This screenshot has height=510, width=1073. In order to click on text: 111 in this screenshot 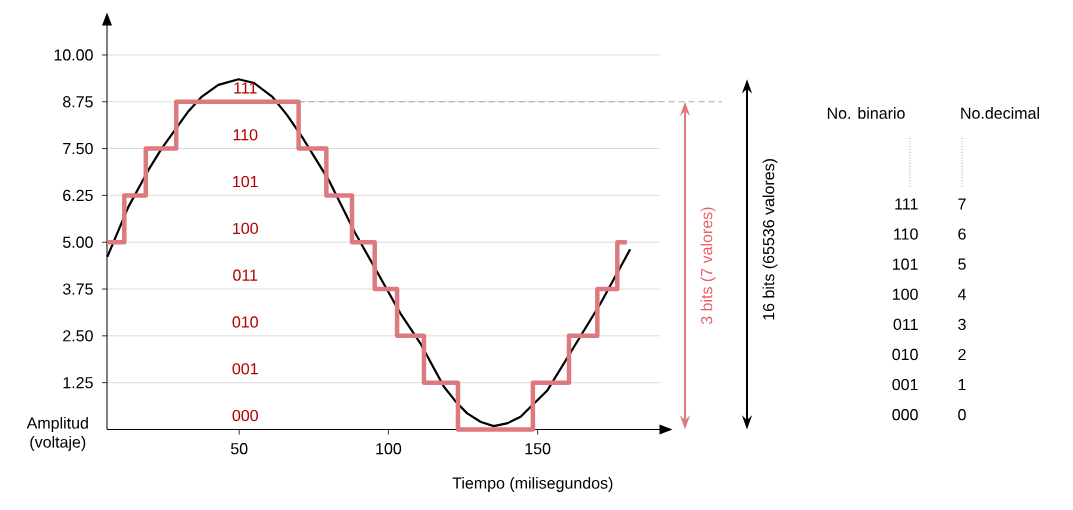, I will do `click(906, 204)`.